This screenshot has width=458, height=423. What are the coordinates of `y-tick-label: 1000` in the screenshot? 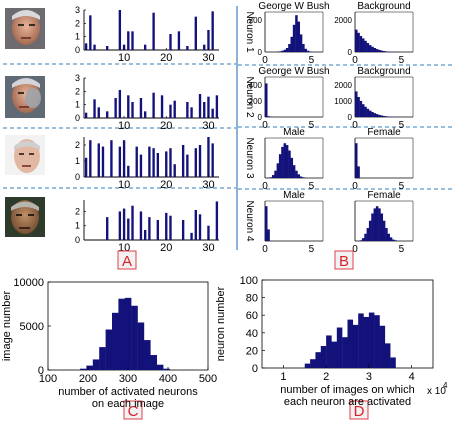 It's located at (343, 101).